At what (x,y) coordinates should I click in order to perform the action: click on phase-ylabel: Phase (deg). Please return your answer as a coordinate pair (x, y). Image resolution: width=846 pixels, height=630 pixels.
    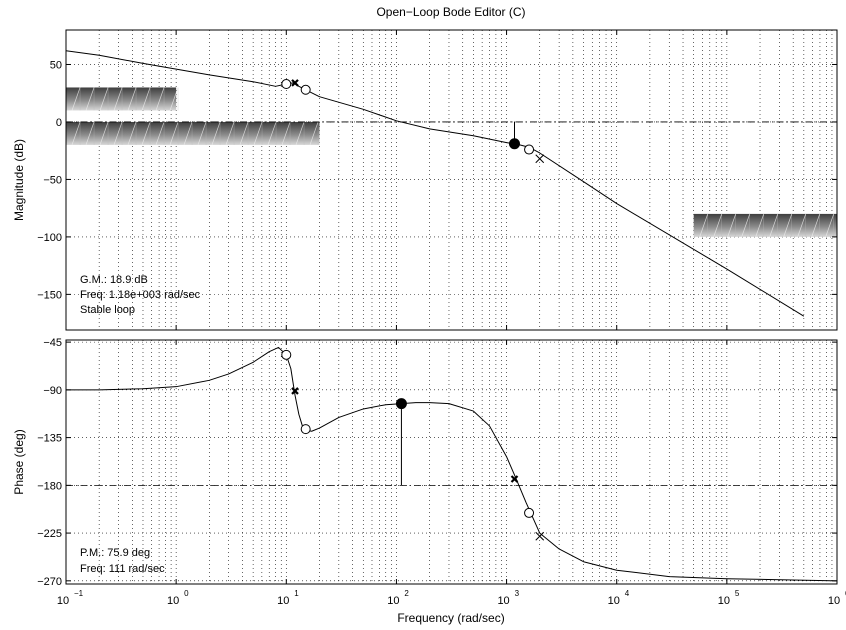
    Looking at the image, I should click on (19, 461).